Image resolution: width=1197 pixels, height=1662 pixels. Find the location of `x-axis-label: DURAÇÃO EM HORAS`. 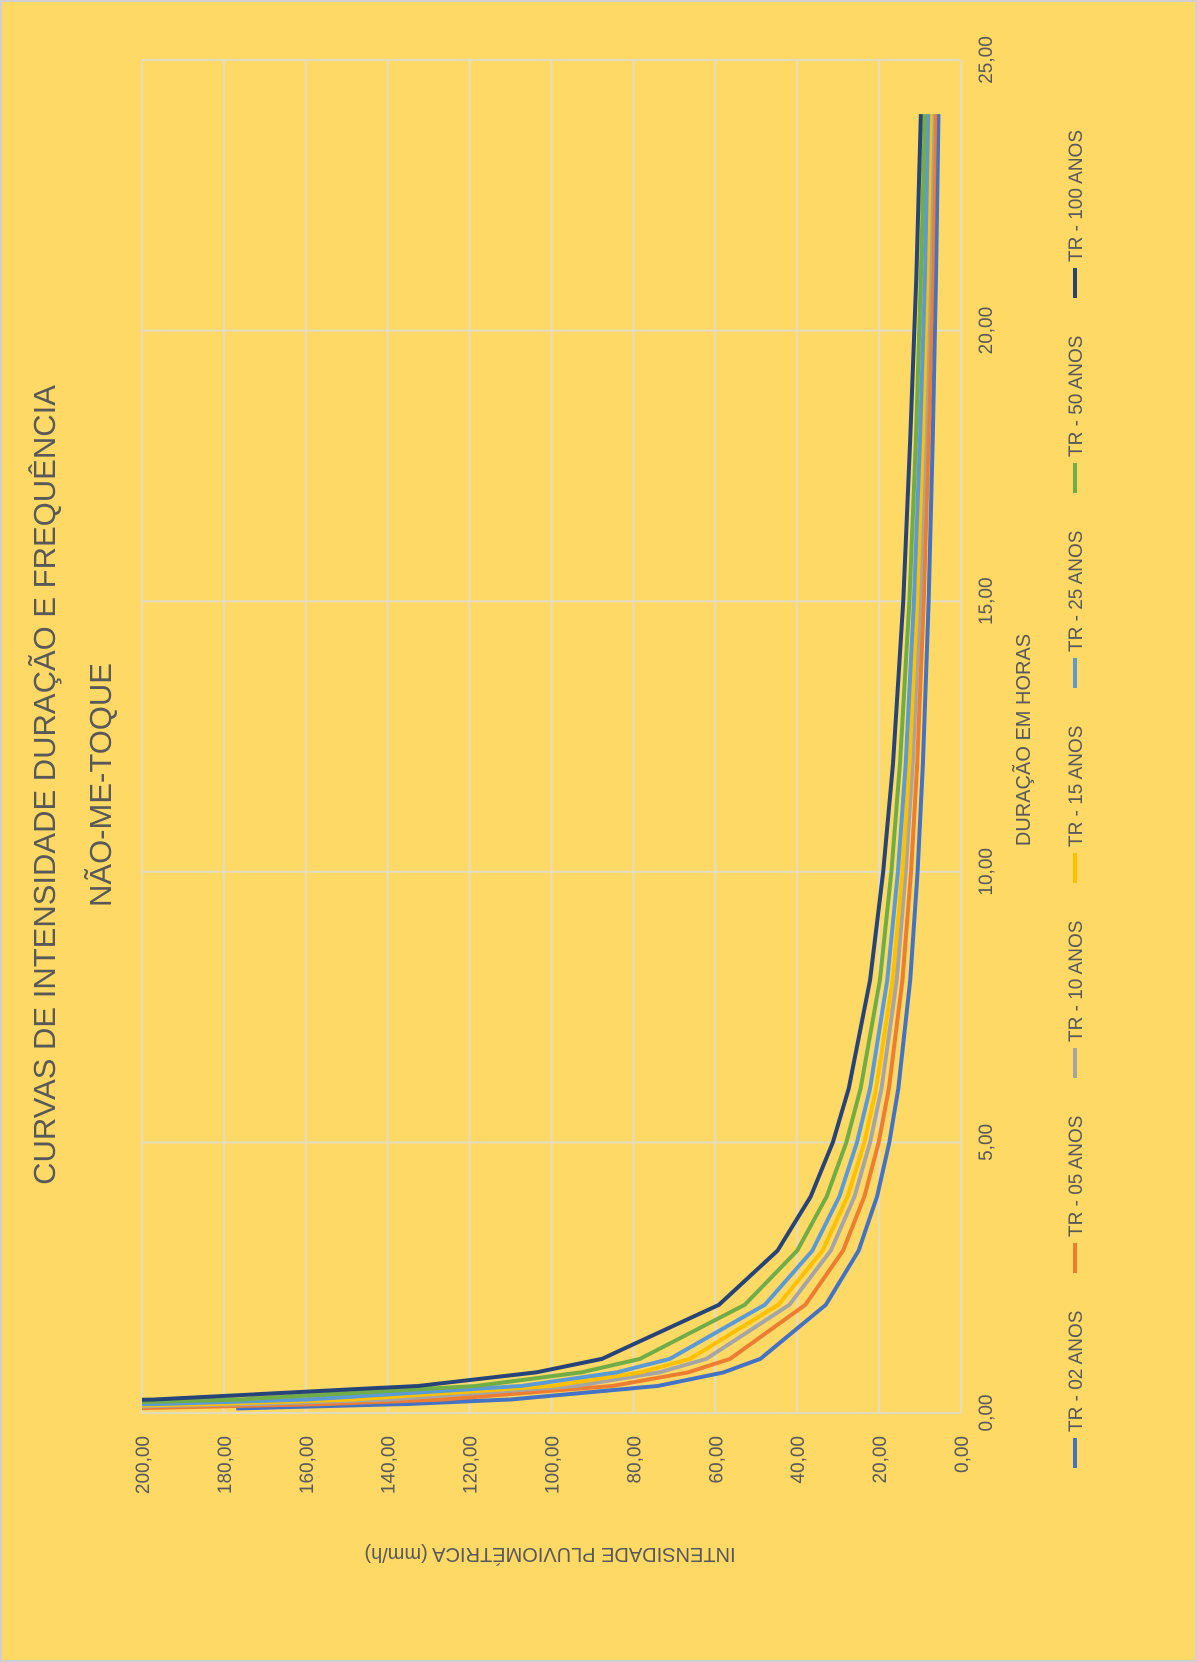

x-axis-label: DURAÇÃO EM HORAS is located at coordinates (1023, 740).